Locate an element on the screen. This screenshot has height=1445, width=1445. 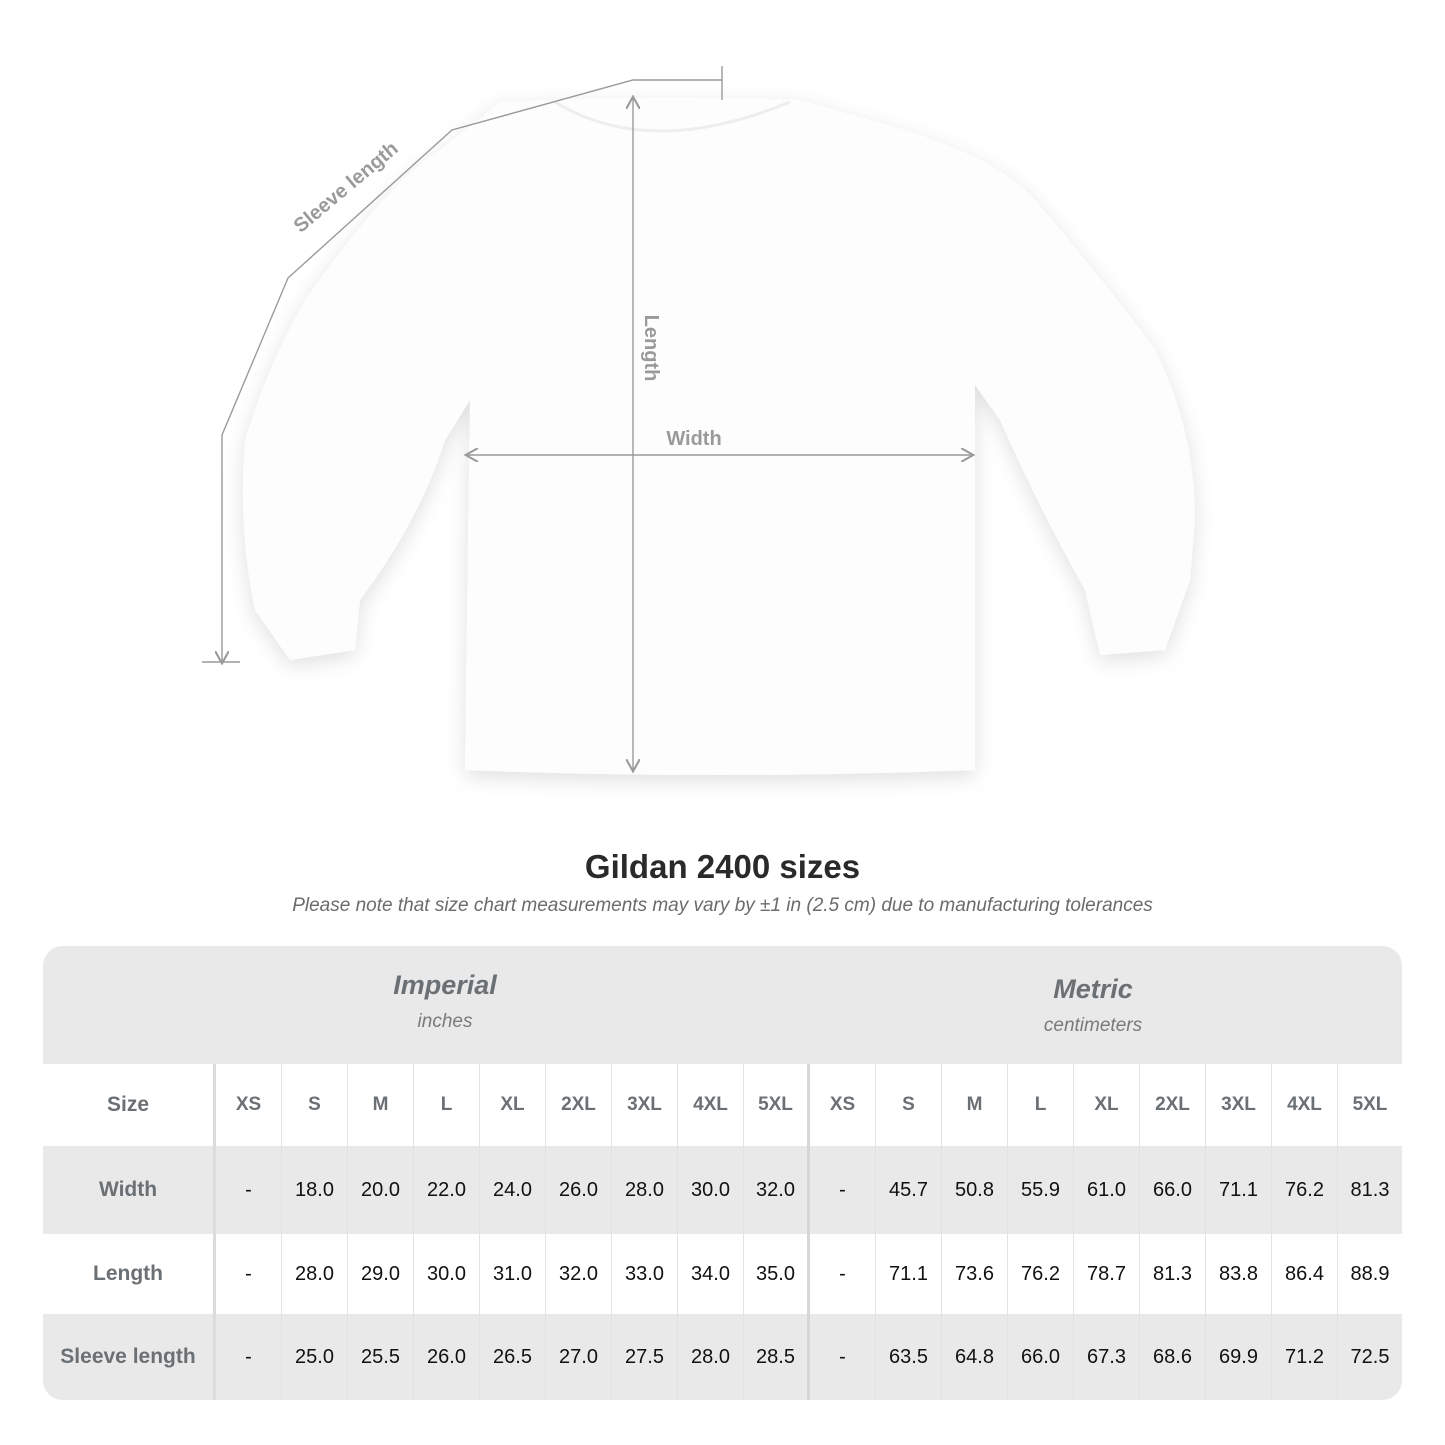
sleeve-measure-line is located at coordinates (472, 370).